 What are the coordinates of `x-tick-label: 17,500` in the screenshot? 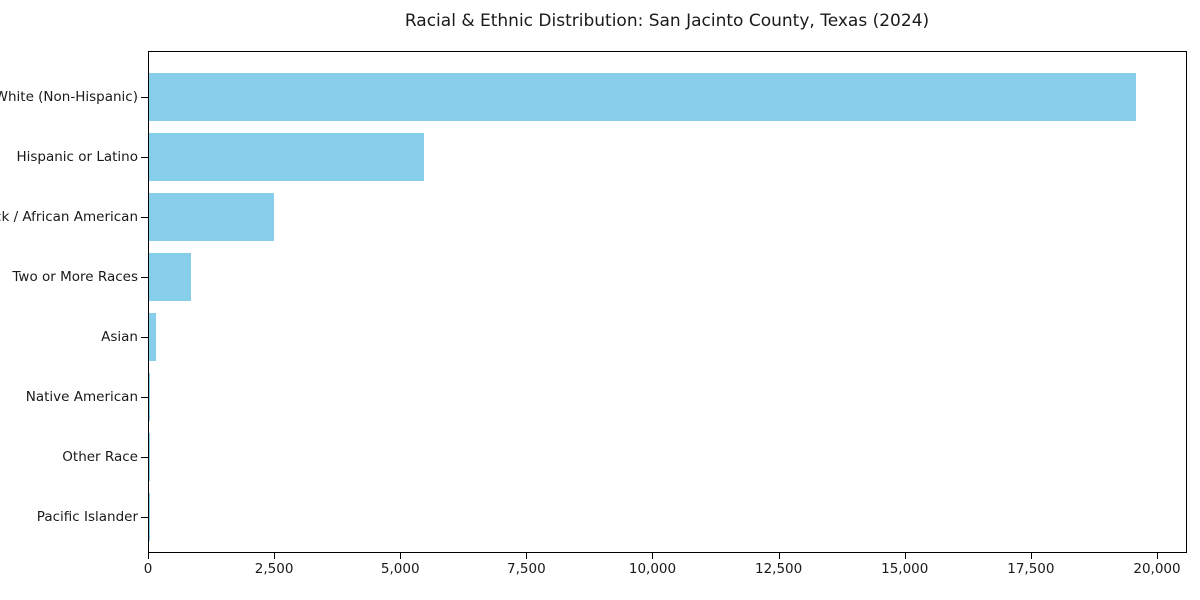 It's located at (1031, 569).